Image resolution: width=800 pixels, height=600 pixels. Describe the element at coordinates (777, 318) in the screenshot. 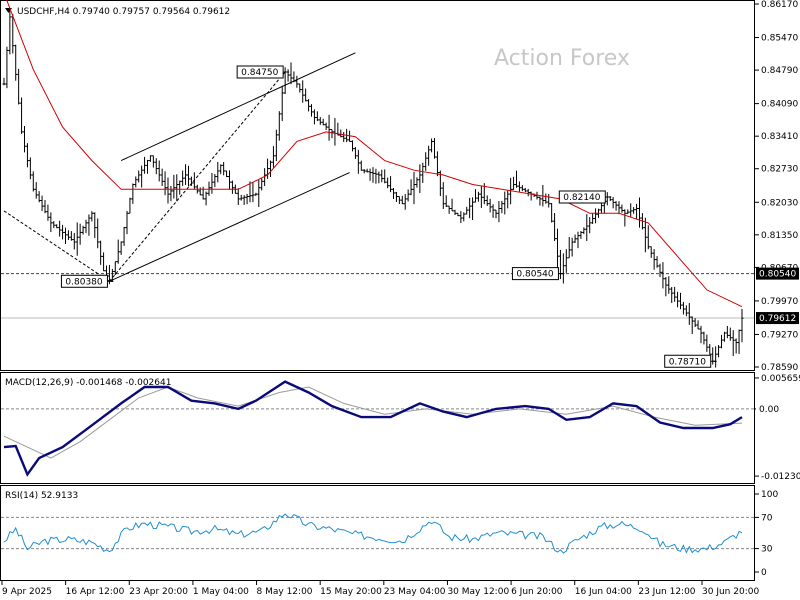

I see `price-level-tag` at that location.